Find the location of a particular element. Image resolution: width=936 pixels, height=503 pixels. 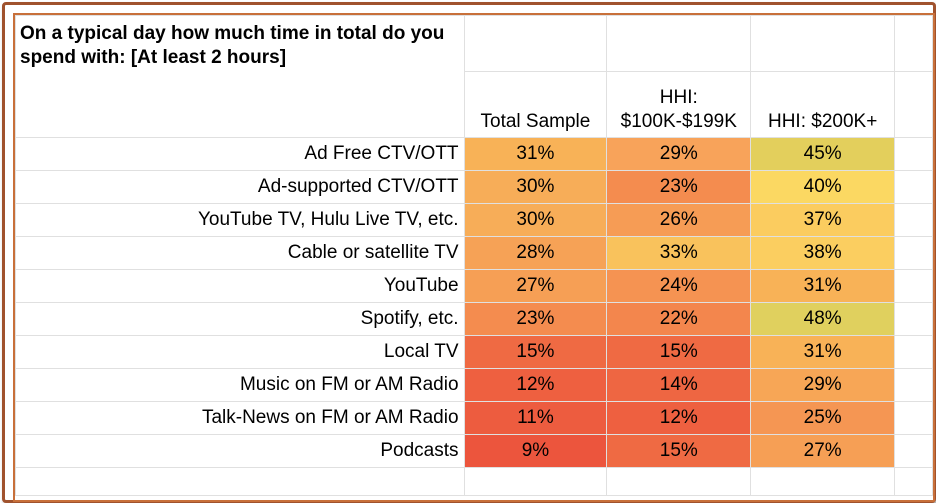

value-cell: 37% is located at coordinates (823, 220).